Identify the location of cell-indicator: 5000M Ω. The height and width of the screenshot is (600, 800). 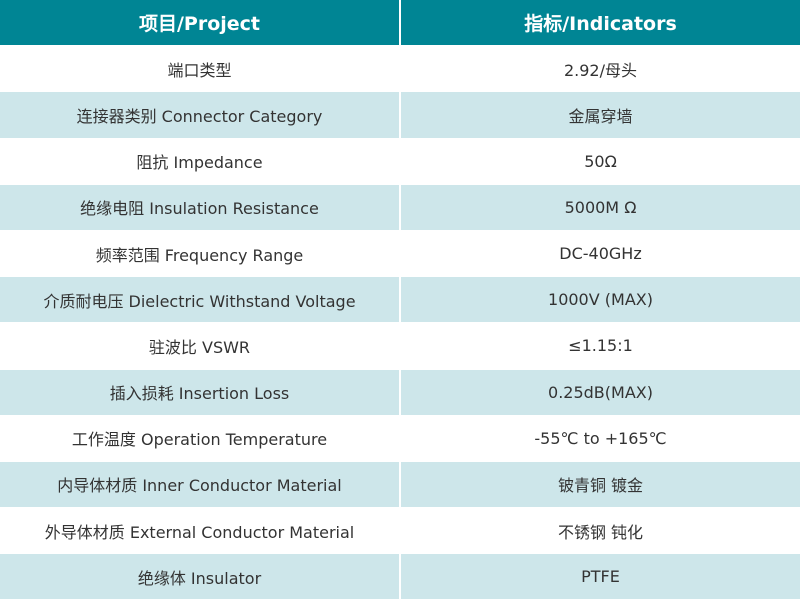
(599, 207).